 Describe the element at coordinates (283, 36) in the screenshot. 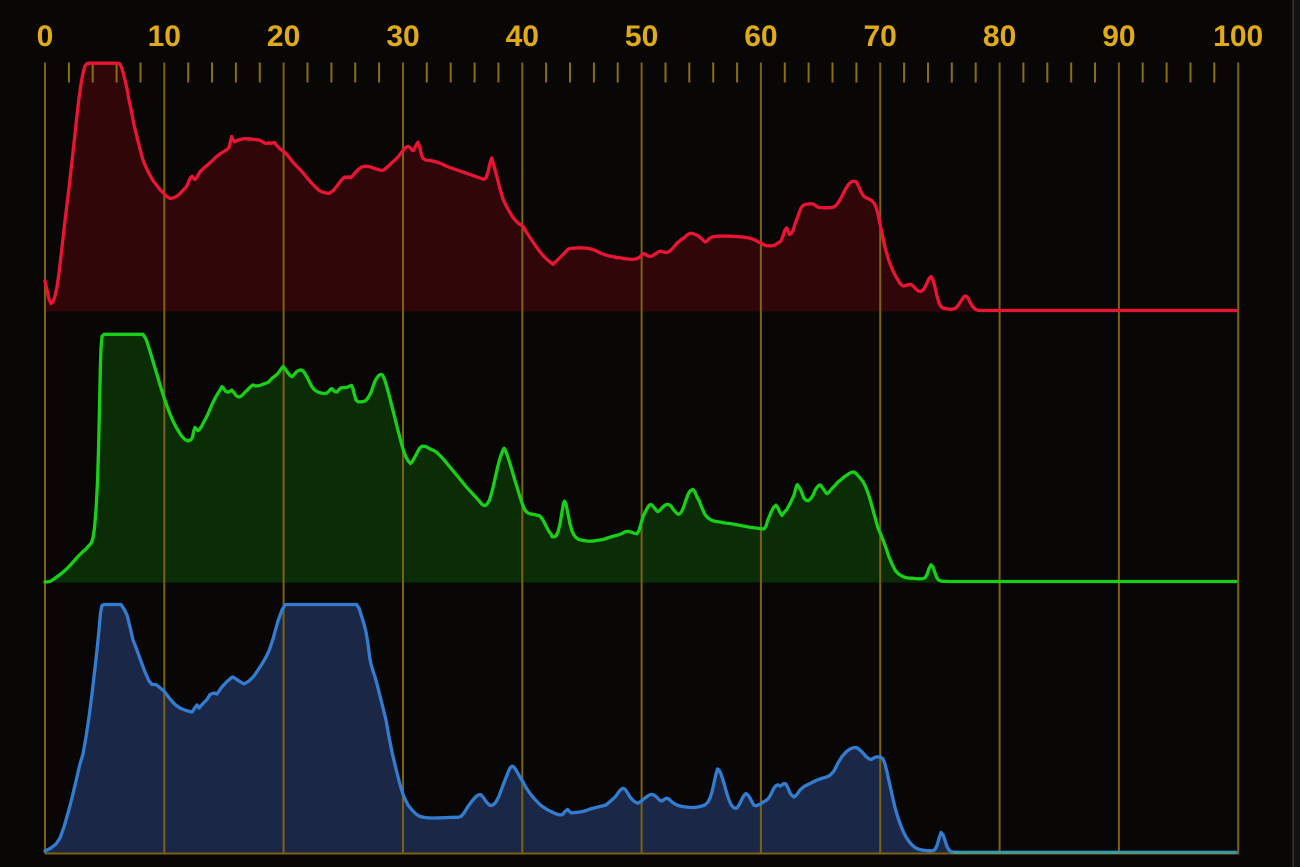

I see `svg-text: 20` at that location.